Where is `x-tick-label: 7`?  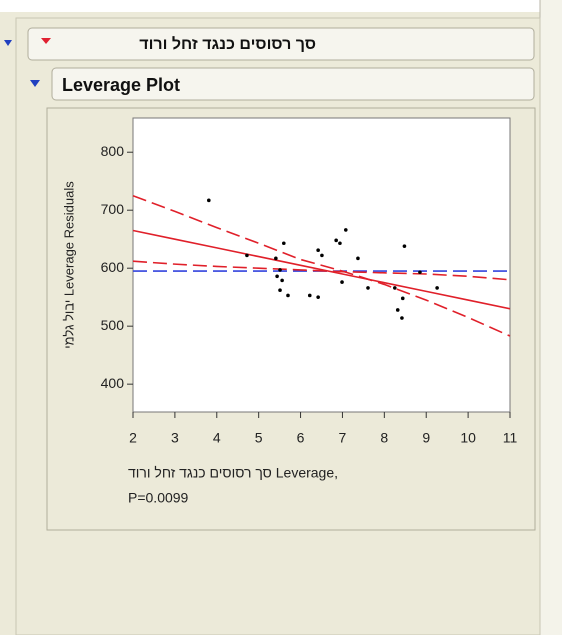 x-tick-label: 7 is located at coordinates (343, 438).